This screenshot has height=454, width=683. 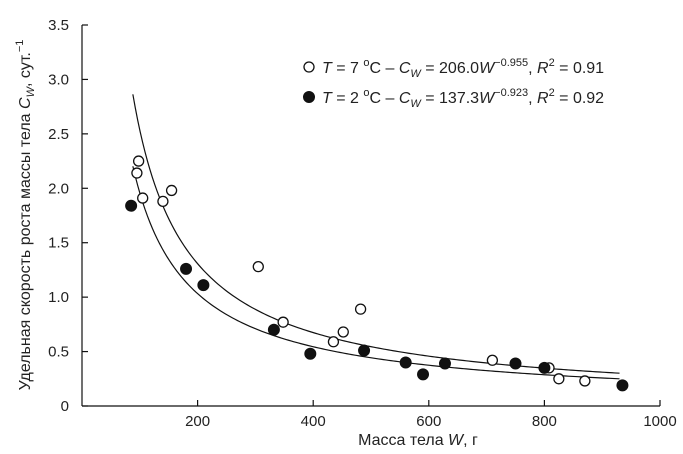 I want to click on y-tick-label: 3.5, so click(x=58, y=25).